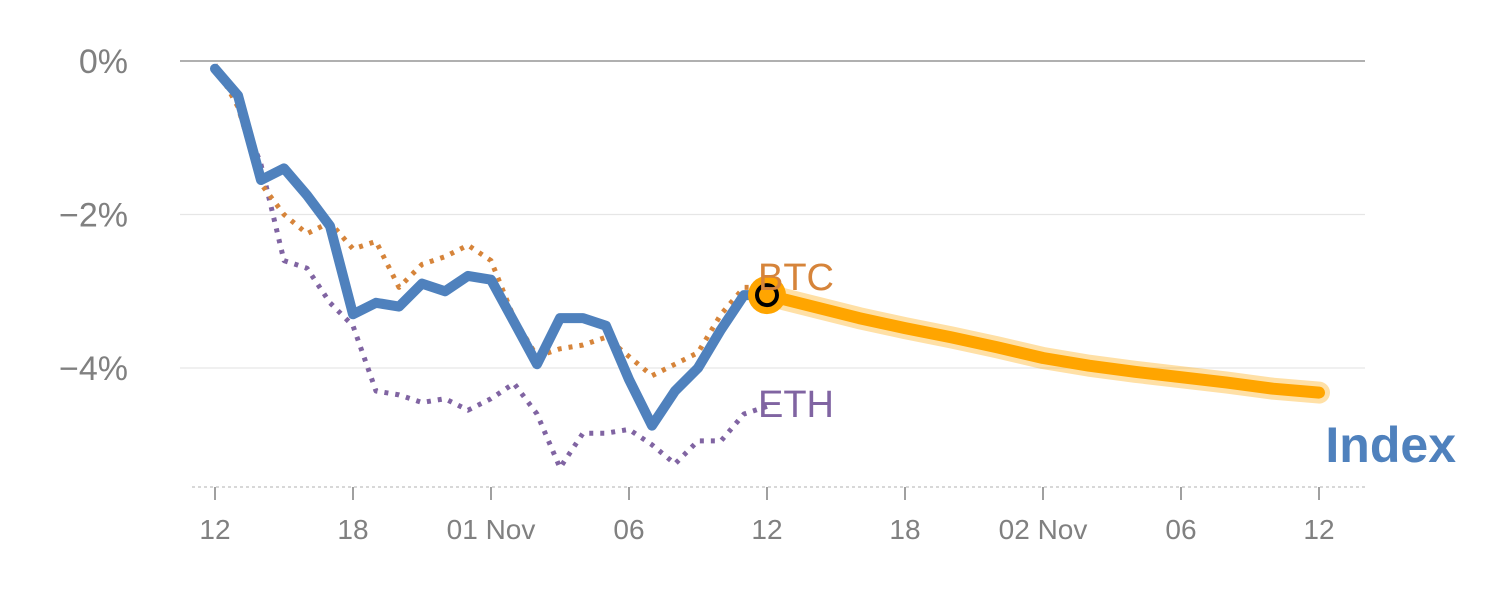 This screenshot has width=1500, height=600. I want to click on y-axis-ticks: 0% −2% −4%, so click(93, 215).